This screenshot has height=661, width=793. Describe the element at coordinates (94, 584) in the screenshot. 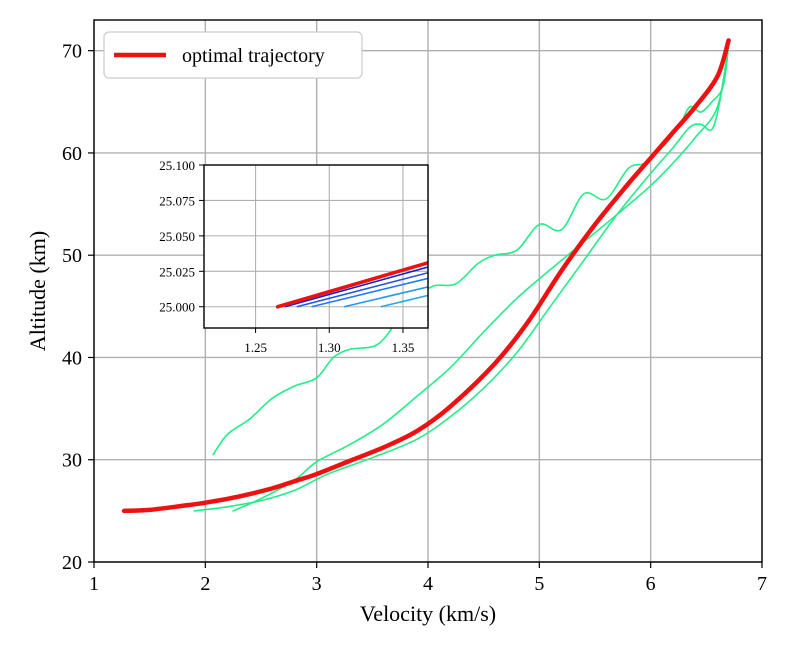

I see `x-tick-label: 1` at that location.